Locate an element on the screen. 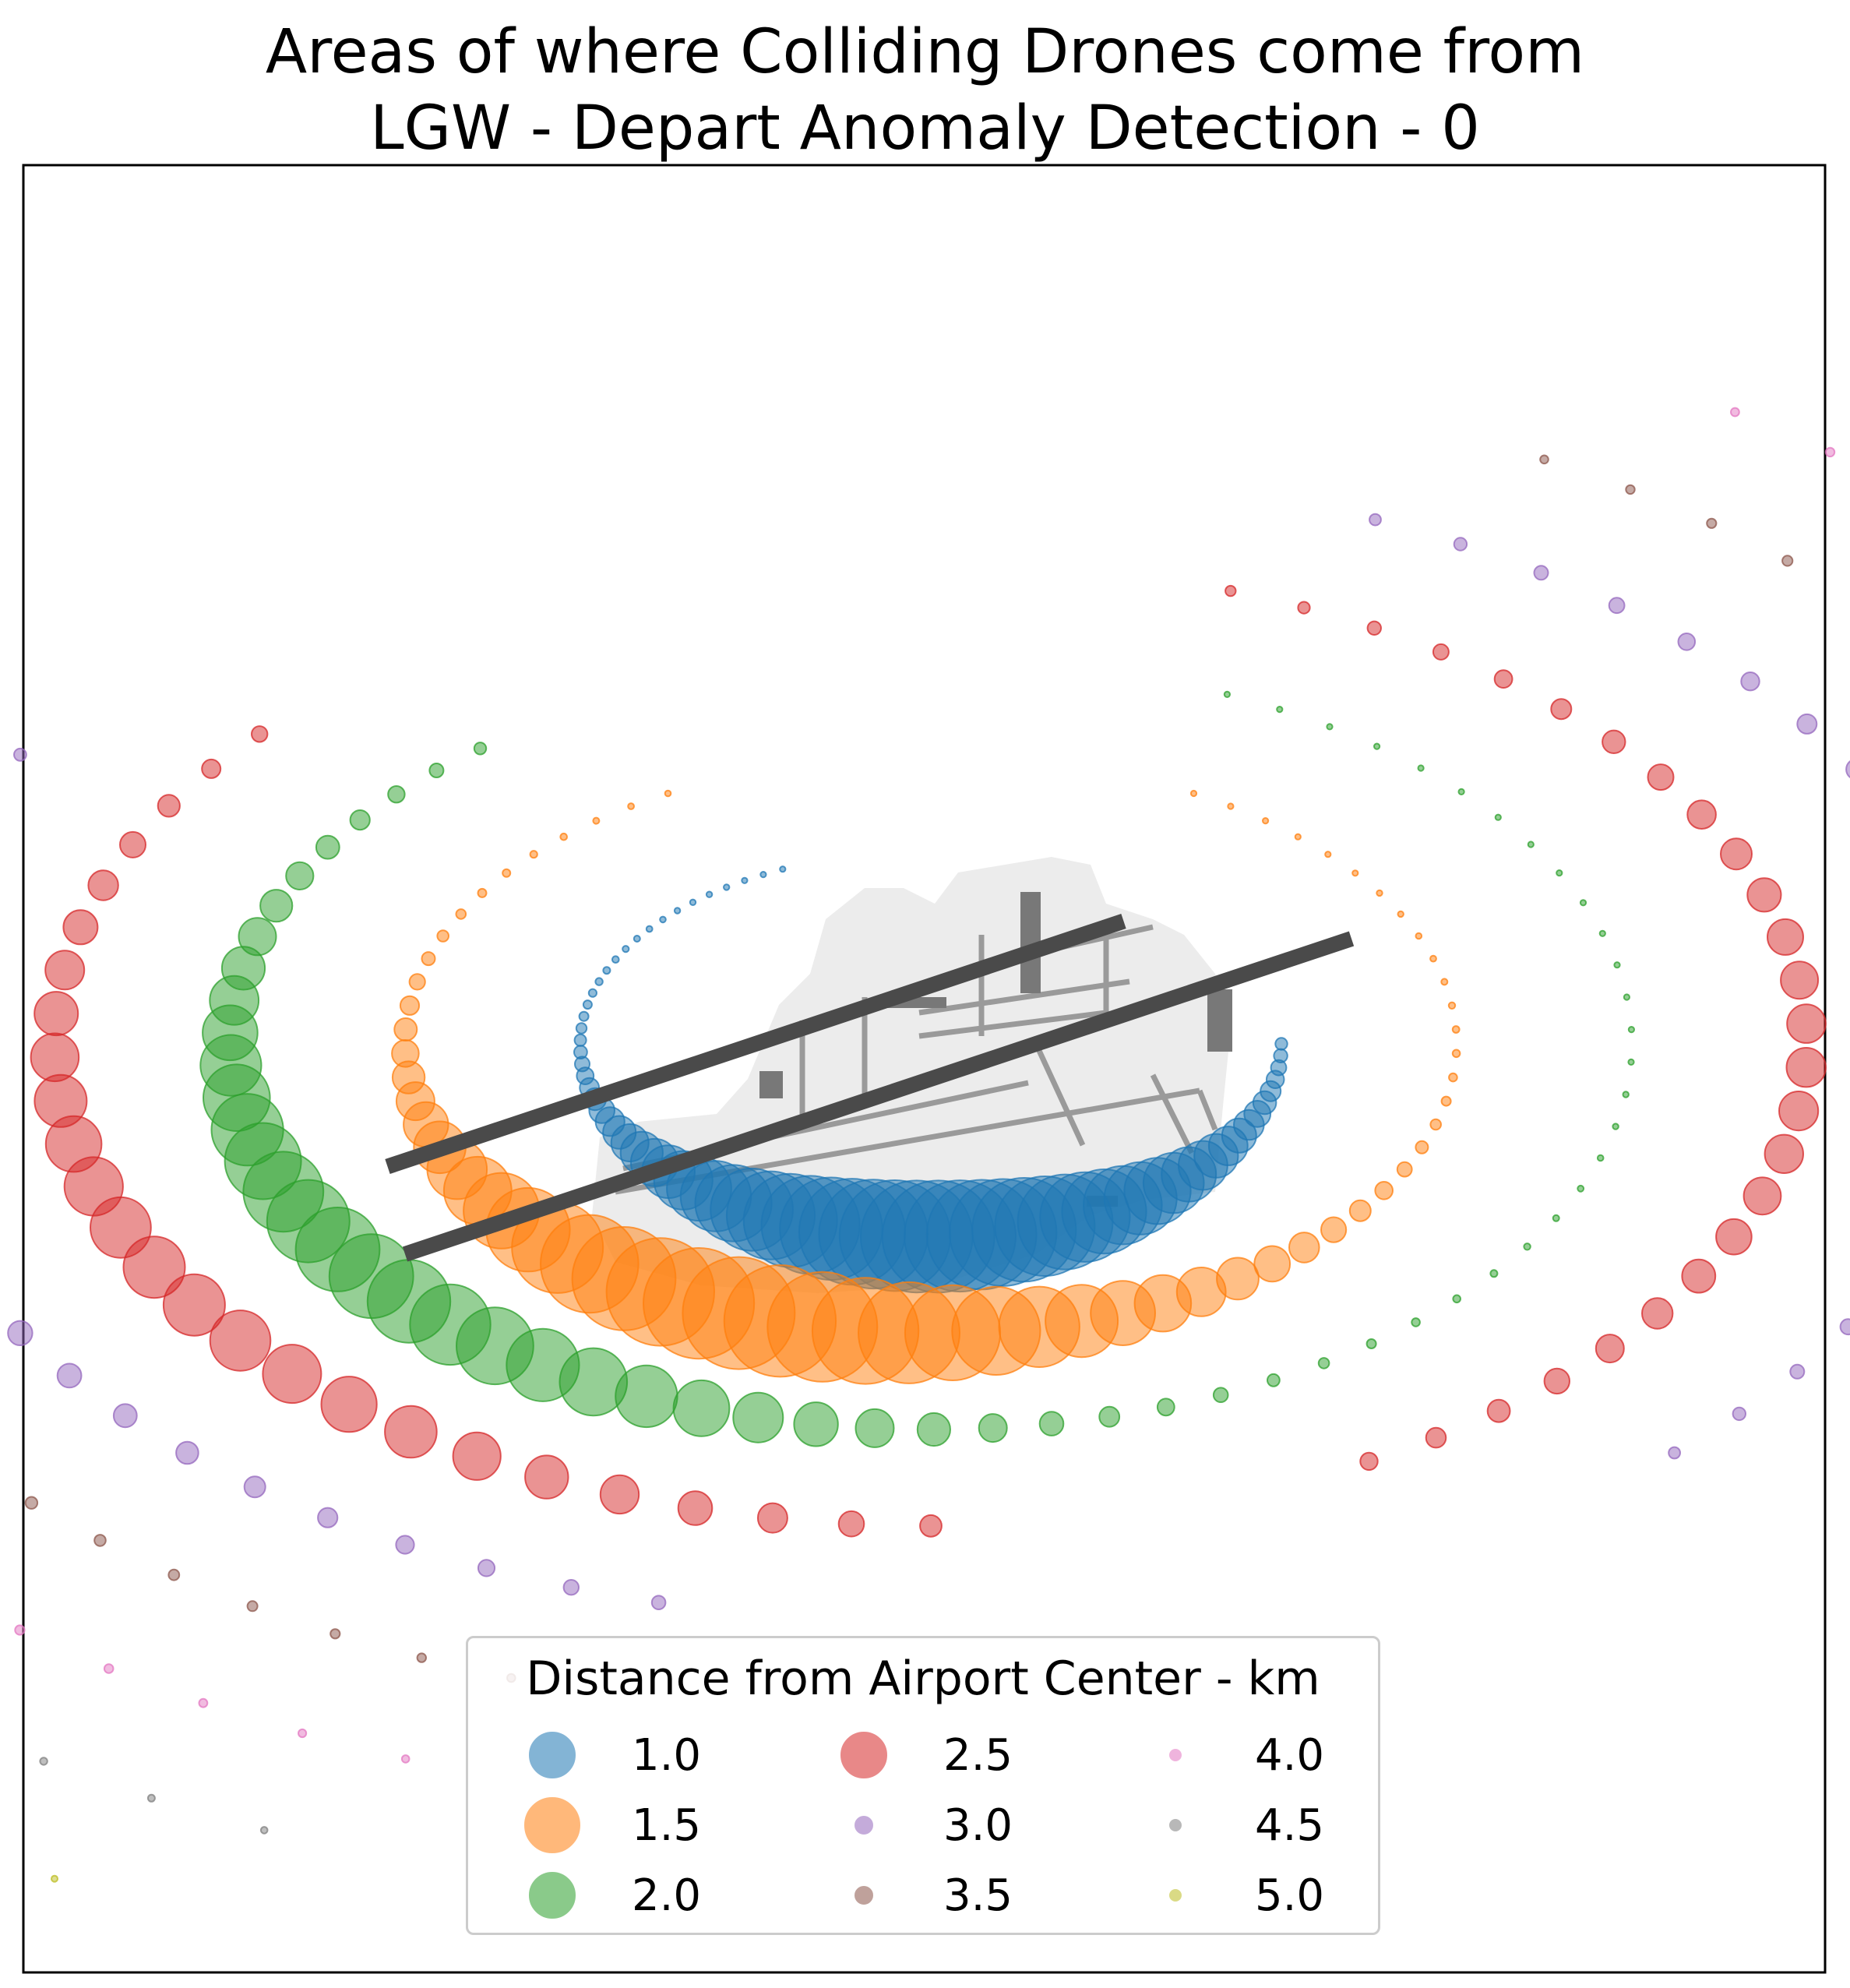 This screenshot has height=1988, width=1850. ring-5-0km is located at coordinates (54, 1878).